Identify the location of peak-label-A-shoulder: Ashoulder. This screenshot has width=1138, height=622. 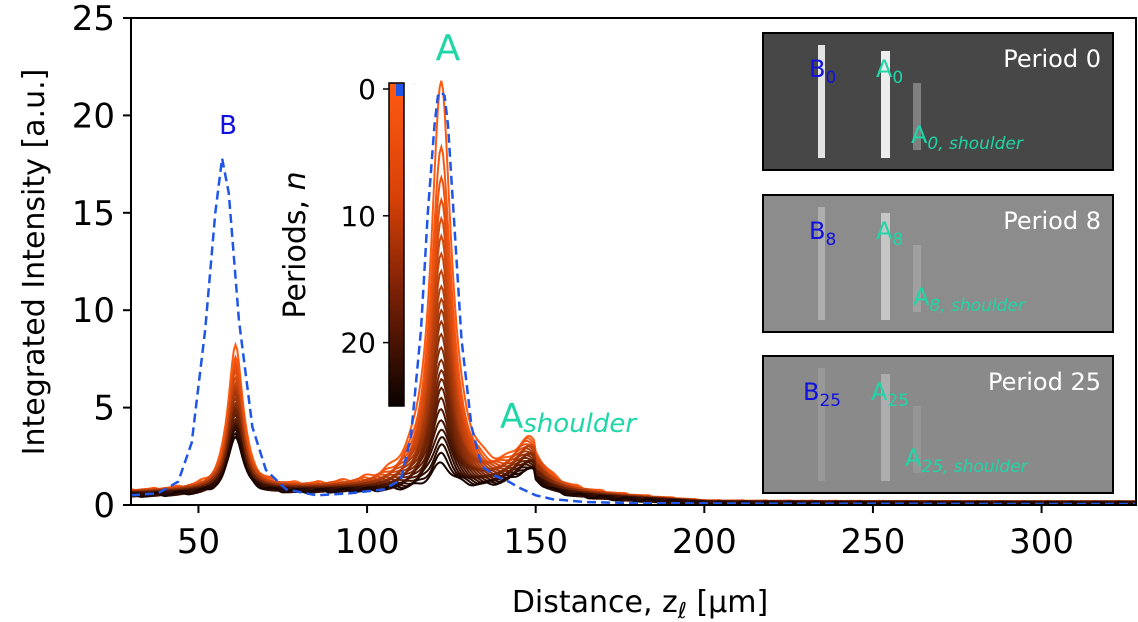
(569, 418).